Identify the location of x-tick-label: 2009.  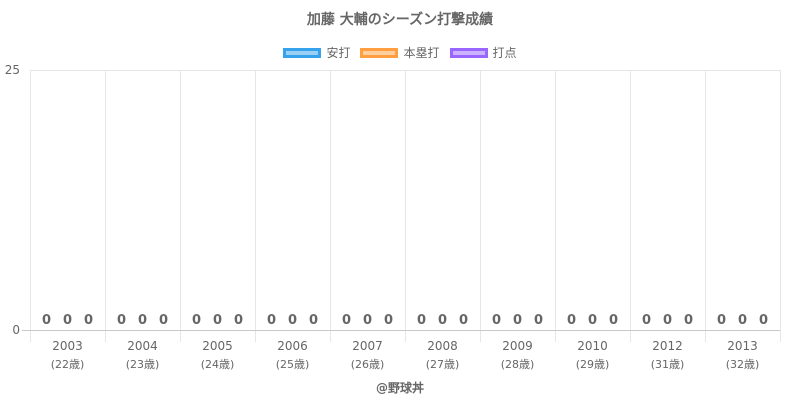
(517, 346).